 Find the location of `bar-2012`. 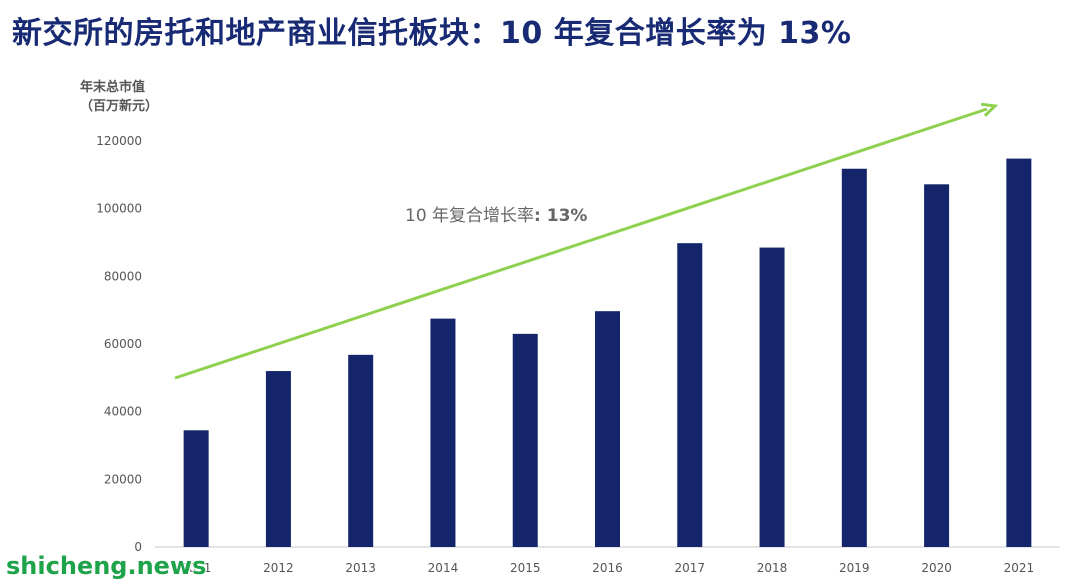

bar-2012 is located at coordinates (278, 459).